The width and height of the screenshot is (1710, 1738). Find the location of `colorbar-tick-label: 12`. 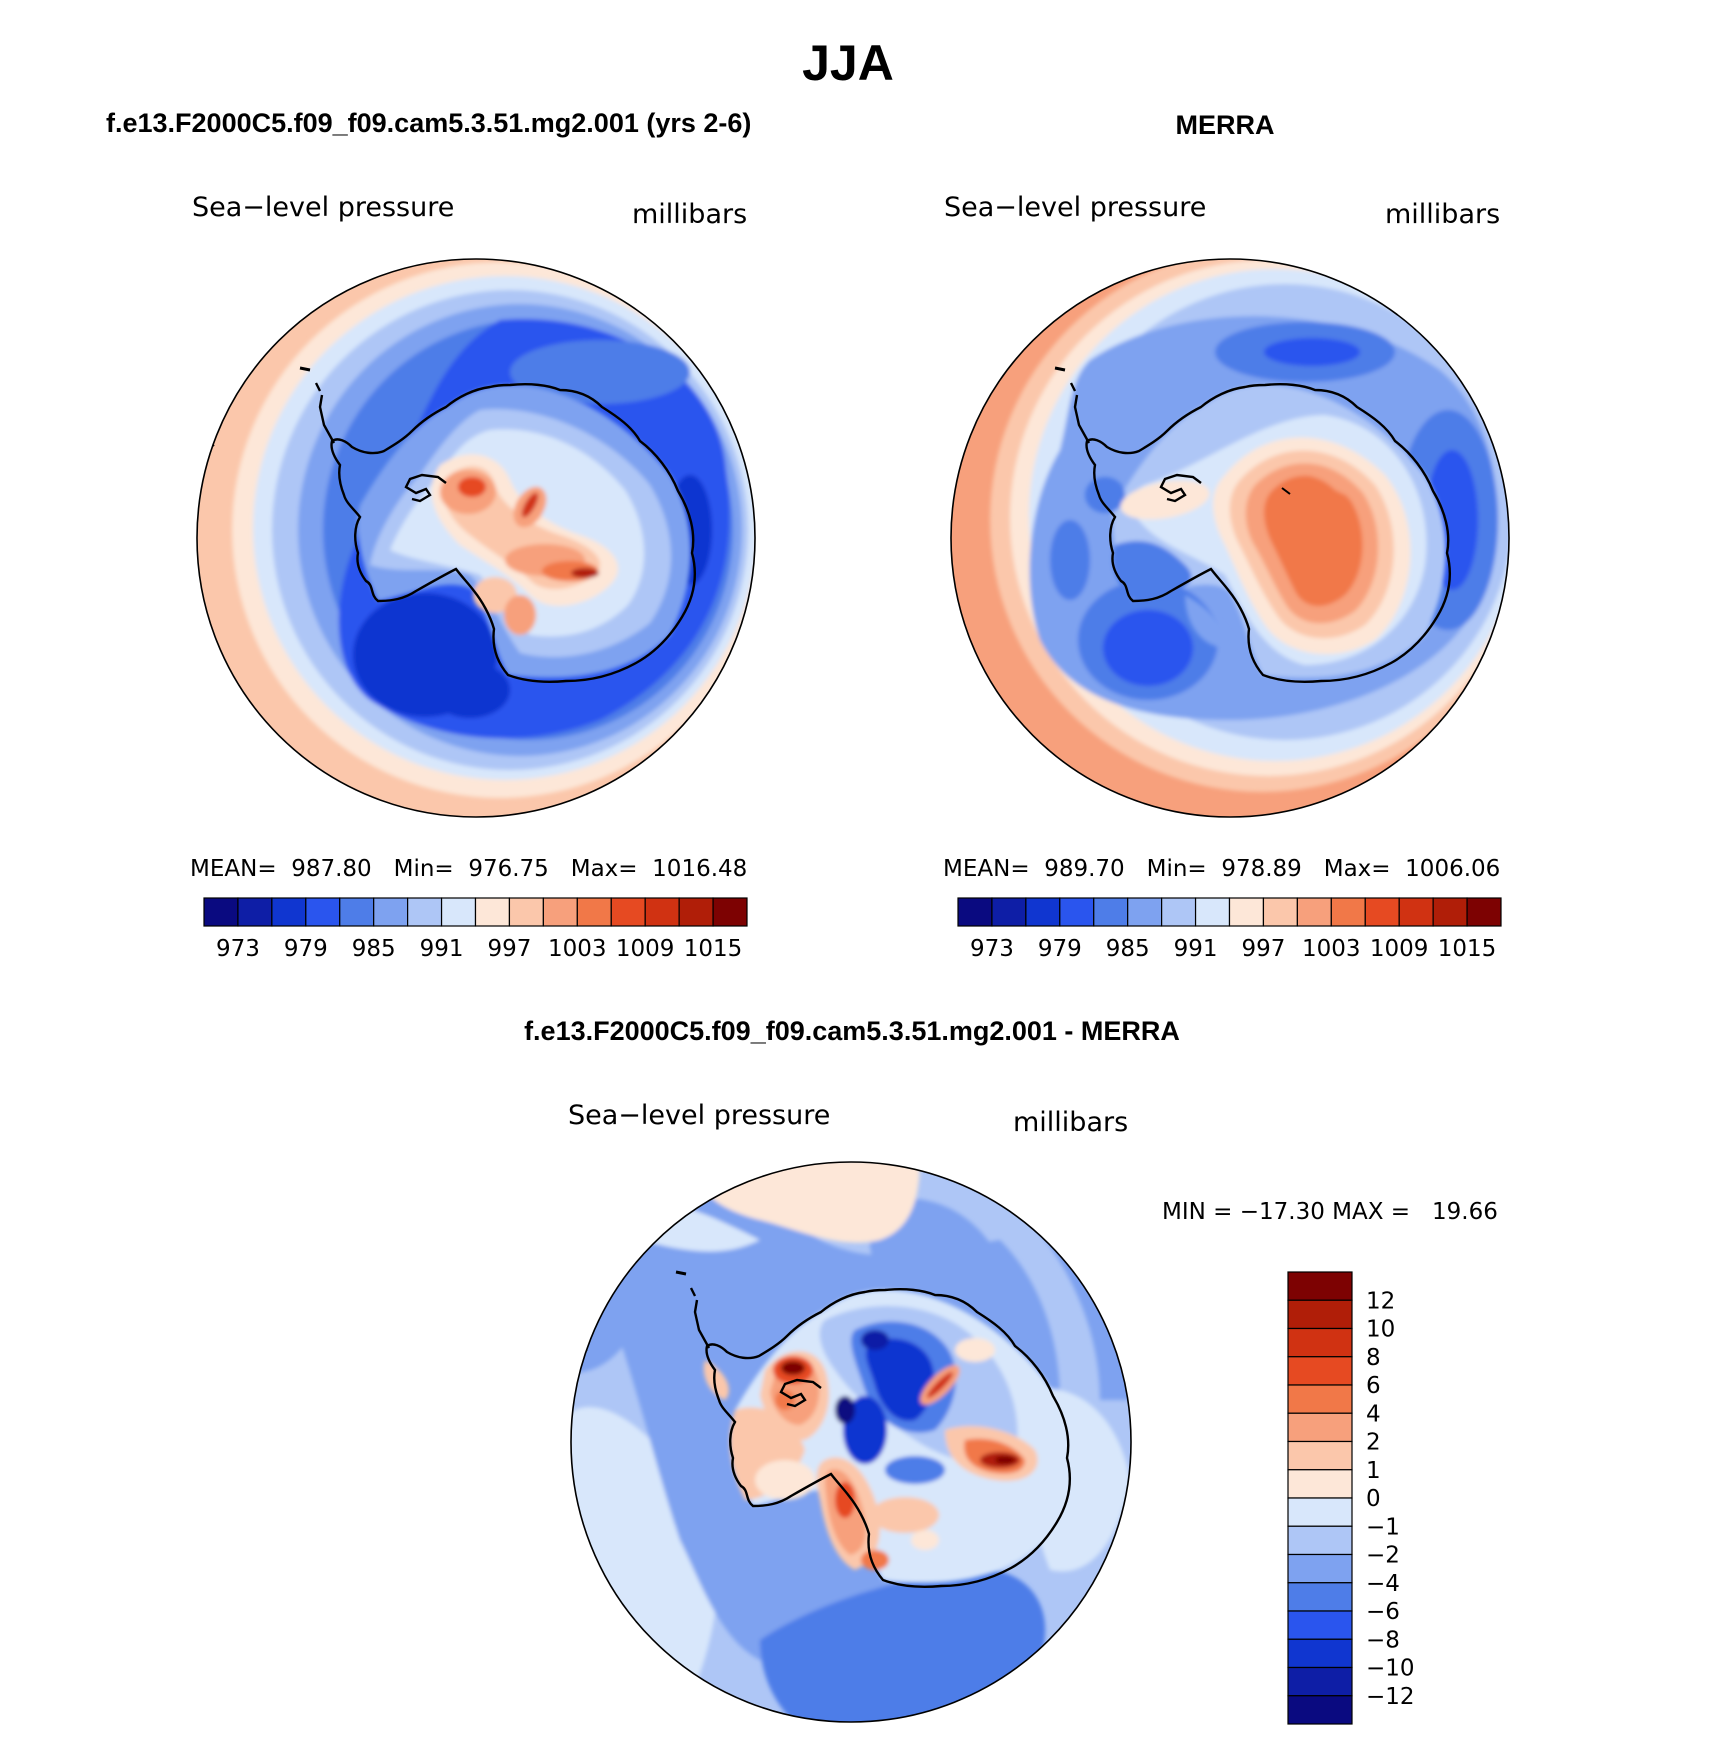

colorbar-tick-label: 12 is located at coordinates (1380, 1301).